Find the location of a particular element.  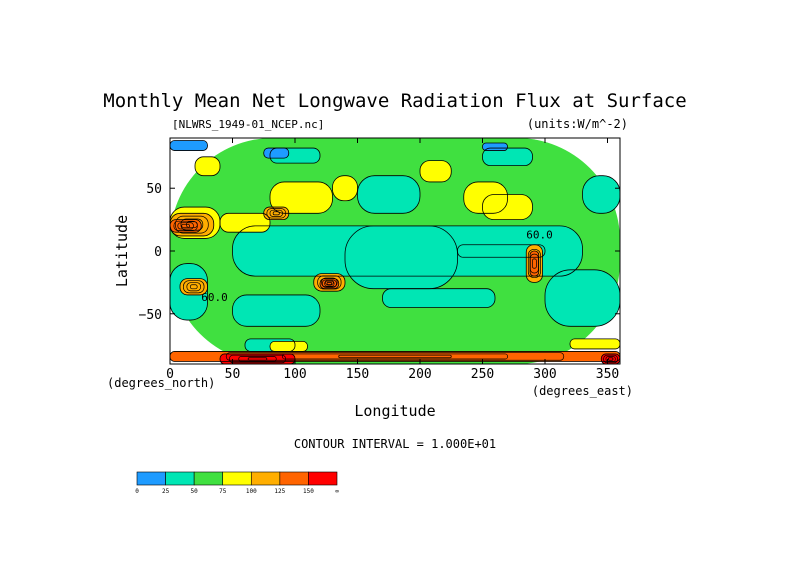

y-tick-label-0: 50 is located at coordinates (154, 189).